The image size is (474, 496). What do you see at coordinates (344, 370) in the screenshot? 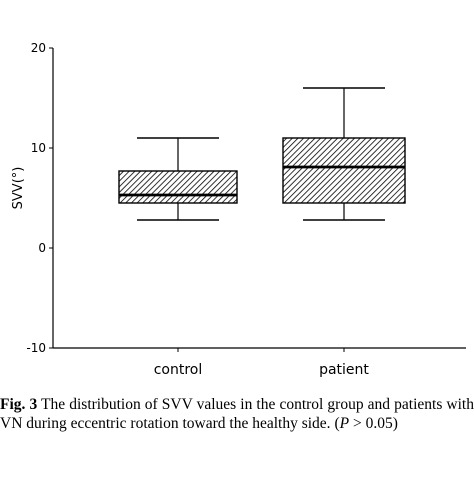
I see `x-tick-label: patient` at bounding box center [344, 370].